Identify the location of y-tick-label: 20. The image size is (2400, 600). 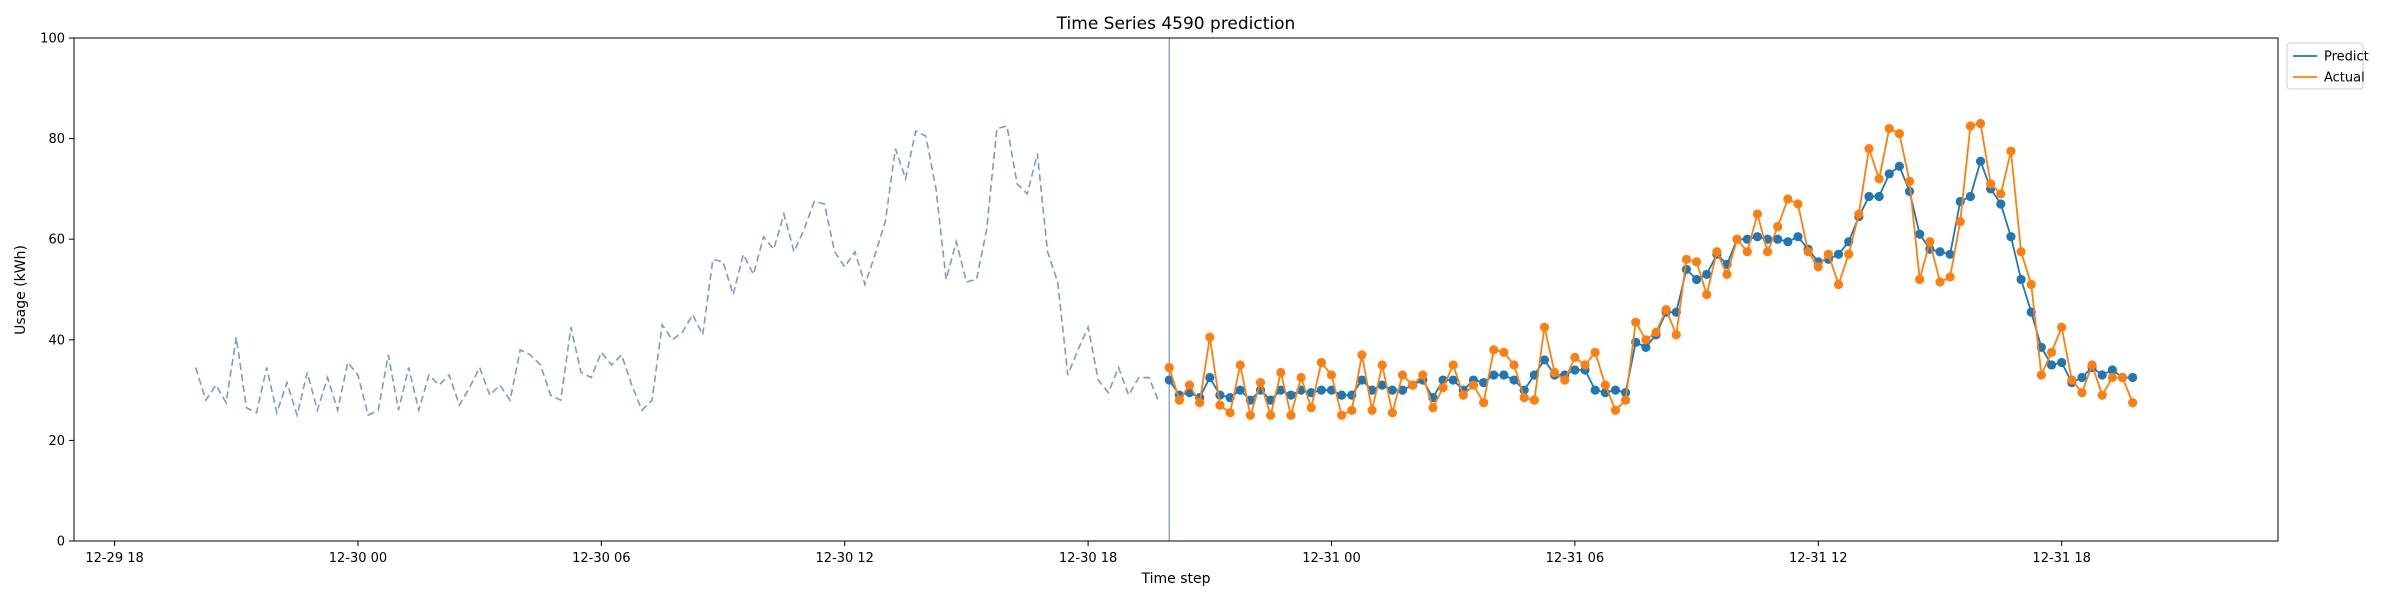
(56, 441).